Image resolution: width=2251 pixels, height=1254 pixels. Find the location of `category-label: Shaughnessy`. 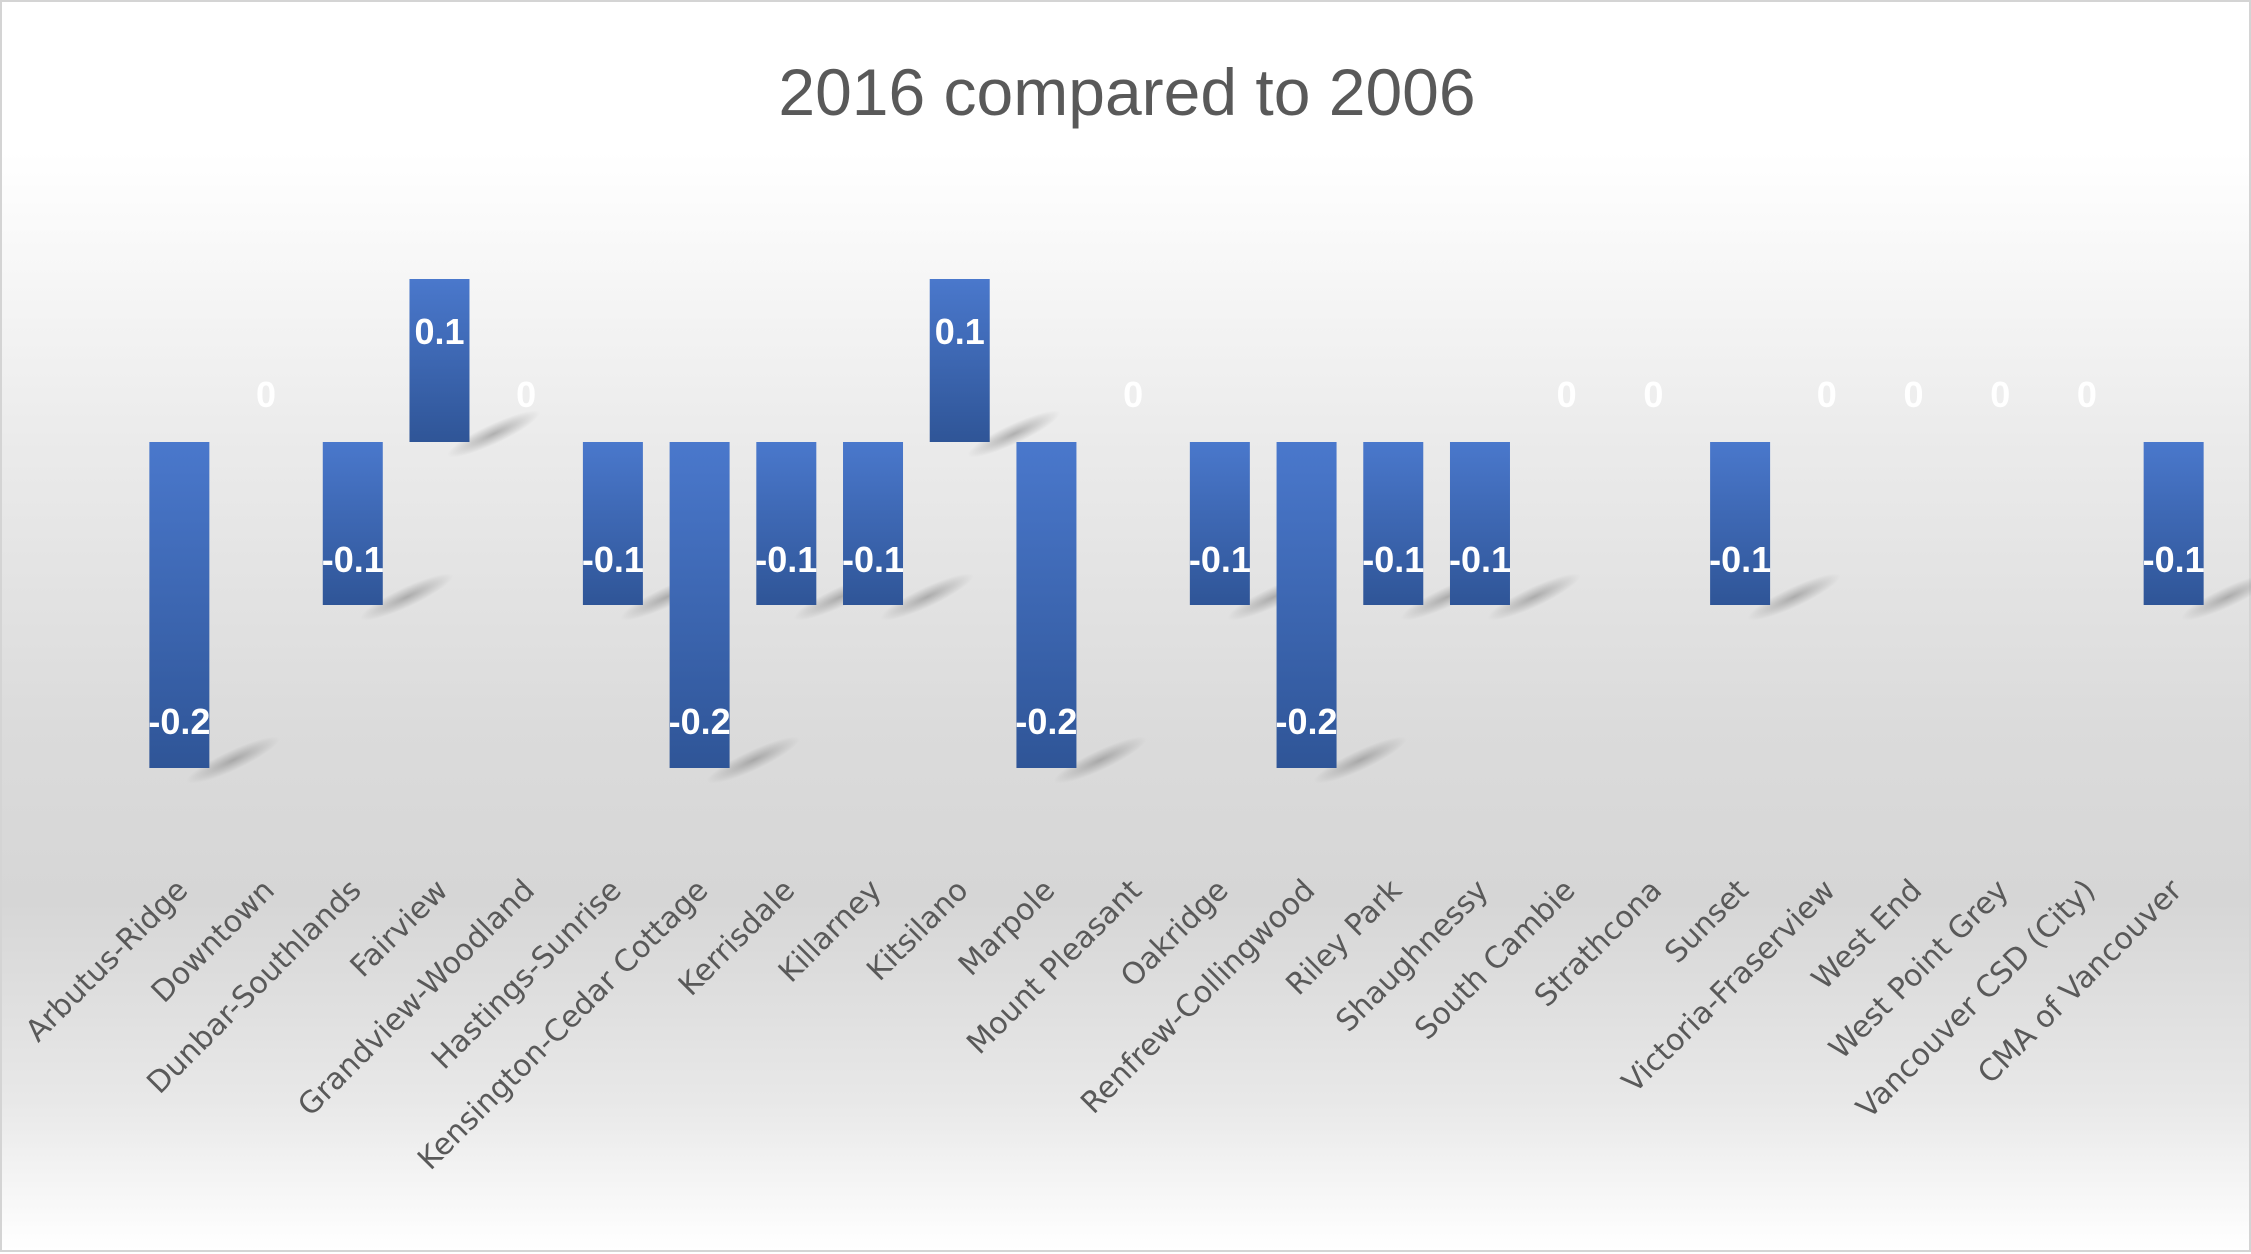

category-label: Shaughnessy is located at coordinates (1412, 956).